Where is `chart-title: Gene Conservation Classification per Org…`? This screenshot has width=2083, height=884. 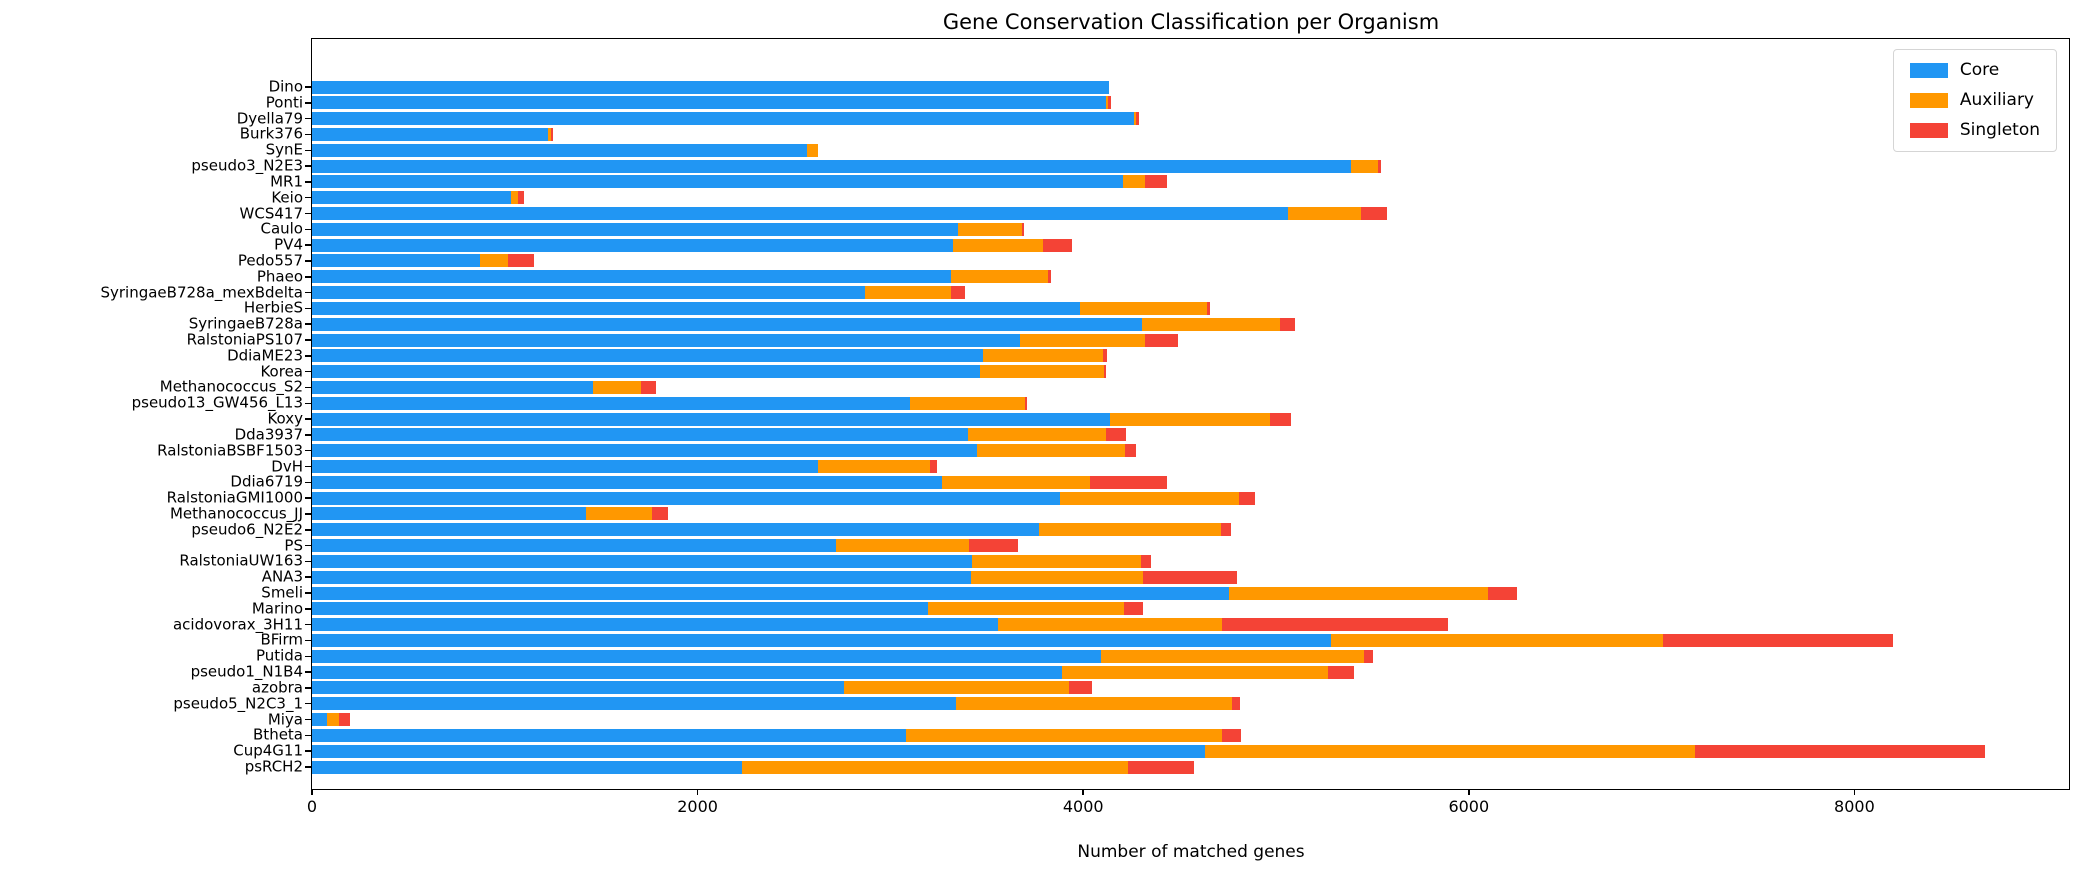 chart-title: Gene Conservation Classification per Org… is located at coordinates (1191, 22).